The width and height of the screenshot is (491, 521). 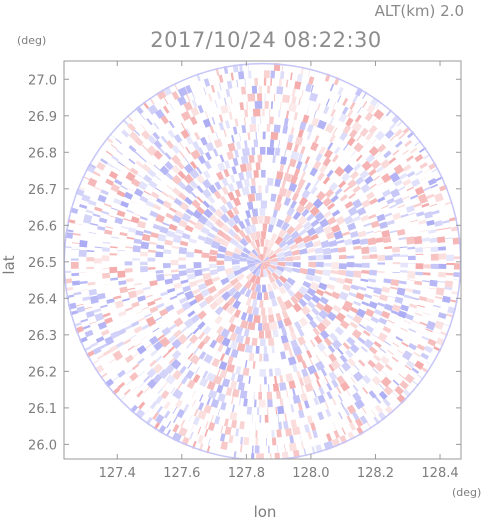 I want to click on x-tick-label: 128.4, so click(x=439, y=473).